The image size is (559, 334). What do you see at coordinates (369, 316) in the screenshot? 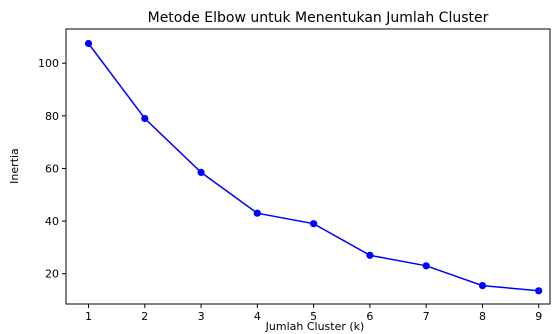
I see `x-tick-label: 6` at bounding box center [369, 316].